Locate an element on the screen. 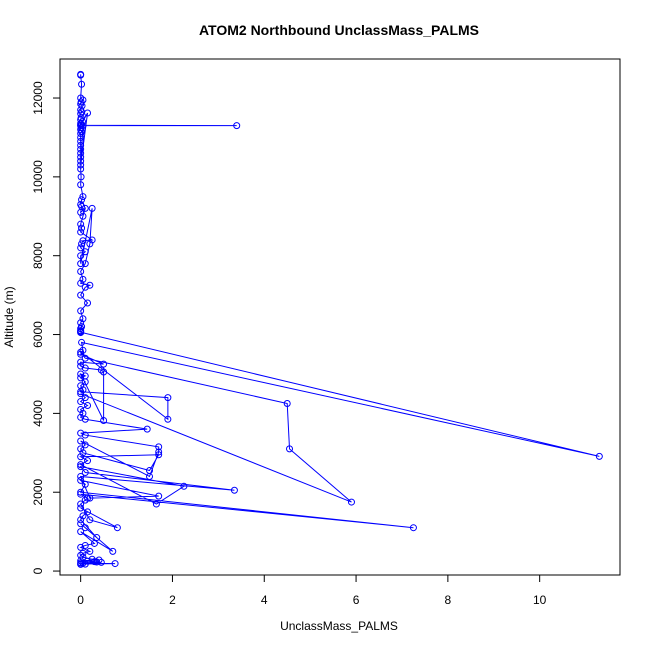 This screenshot has width=650, height=650. x-tick-label: 4 is located at coordinates (264, 600).